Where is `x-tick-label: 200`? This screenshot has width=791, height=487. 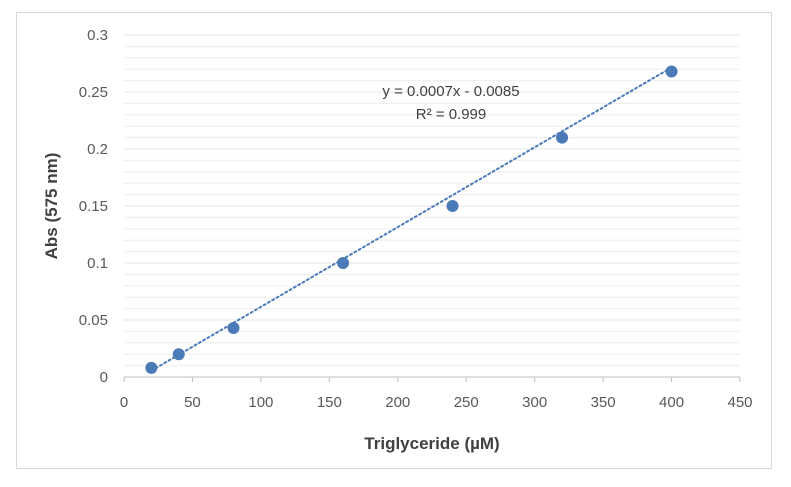
x-tick-label: 200 is located at coordinates (397, 402).